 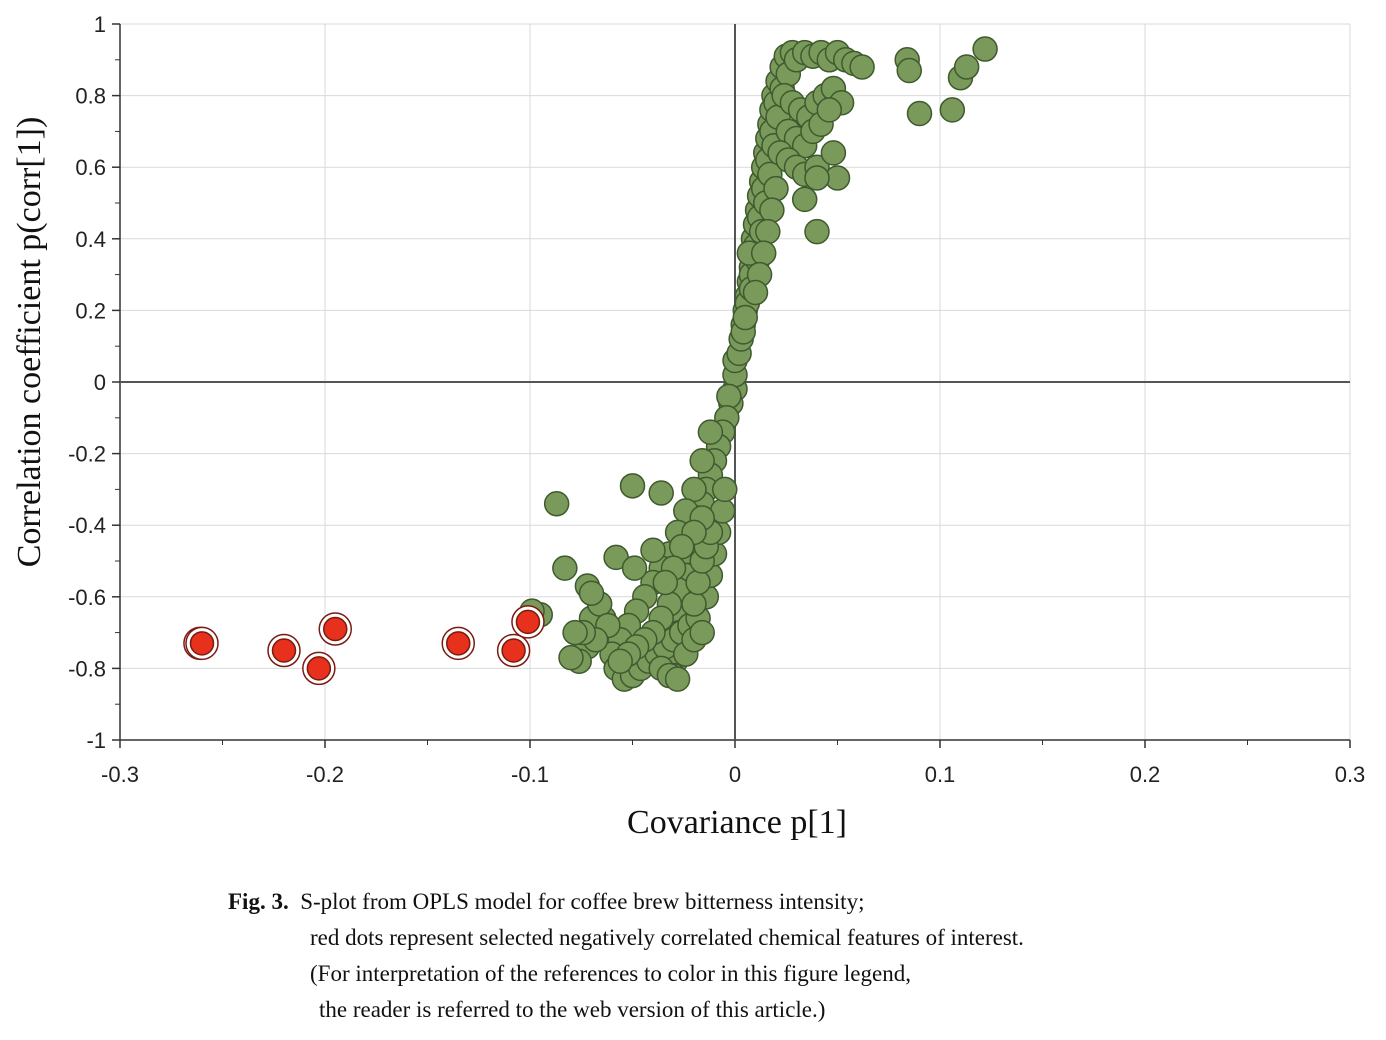 I want to click on y-tick-label: 0, so click(x=100, y=382).